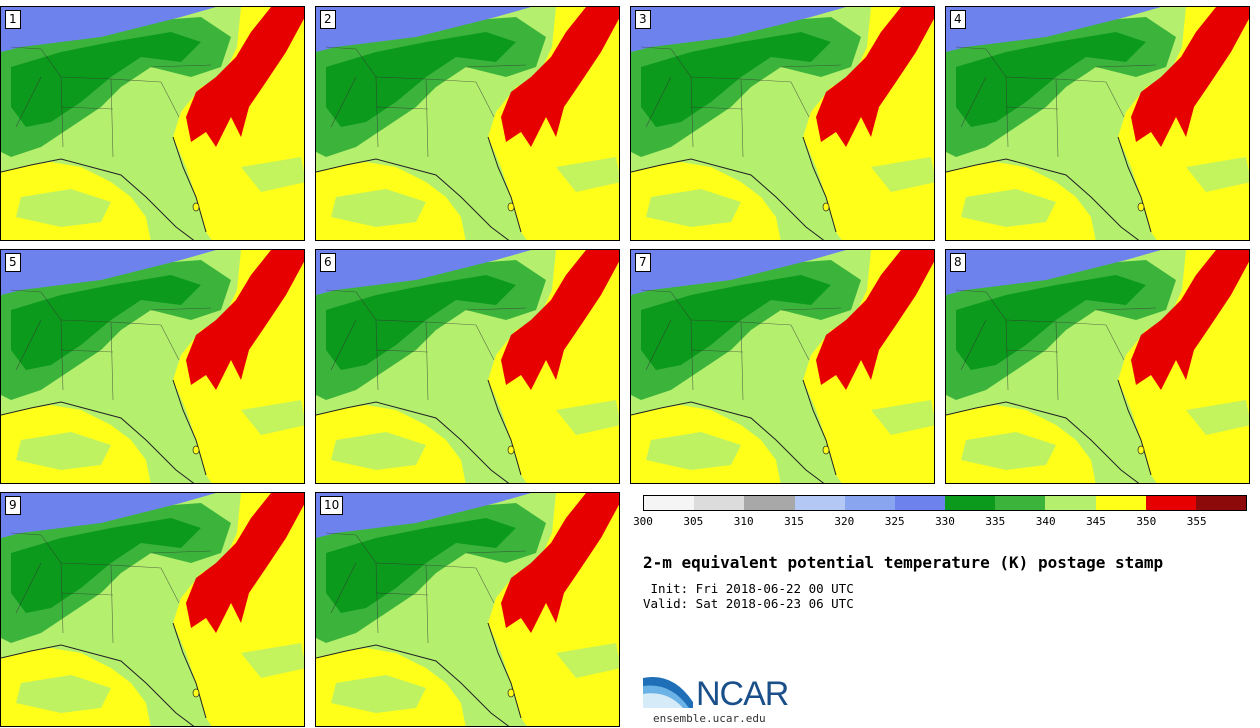  Describe the element at coordinates (958, 262) in the screenshot. I see `member-label: 8` at that location.